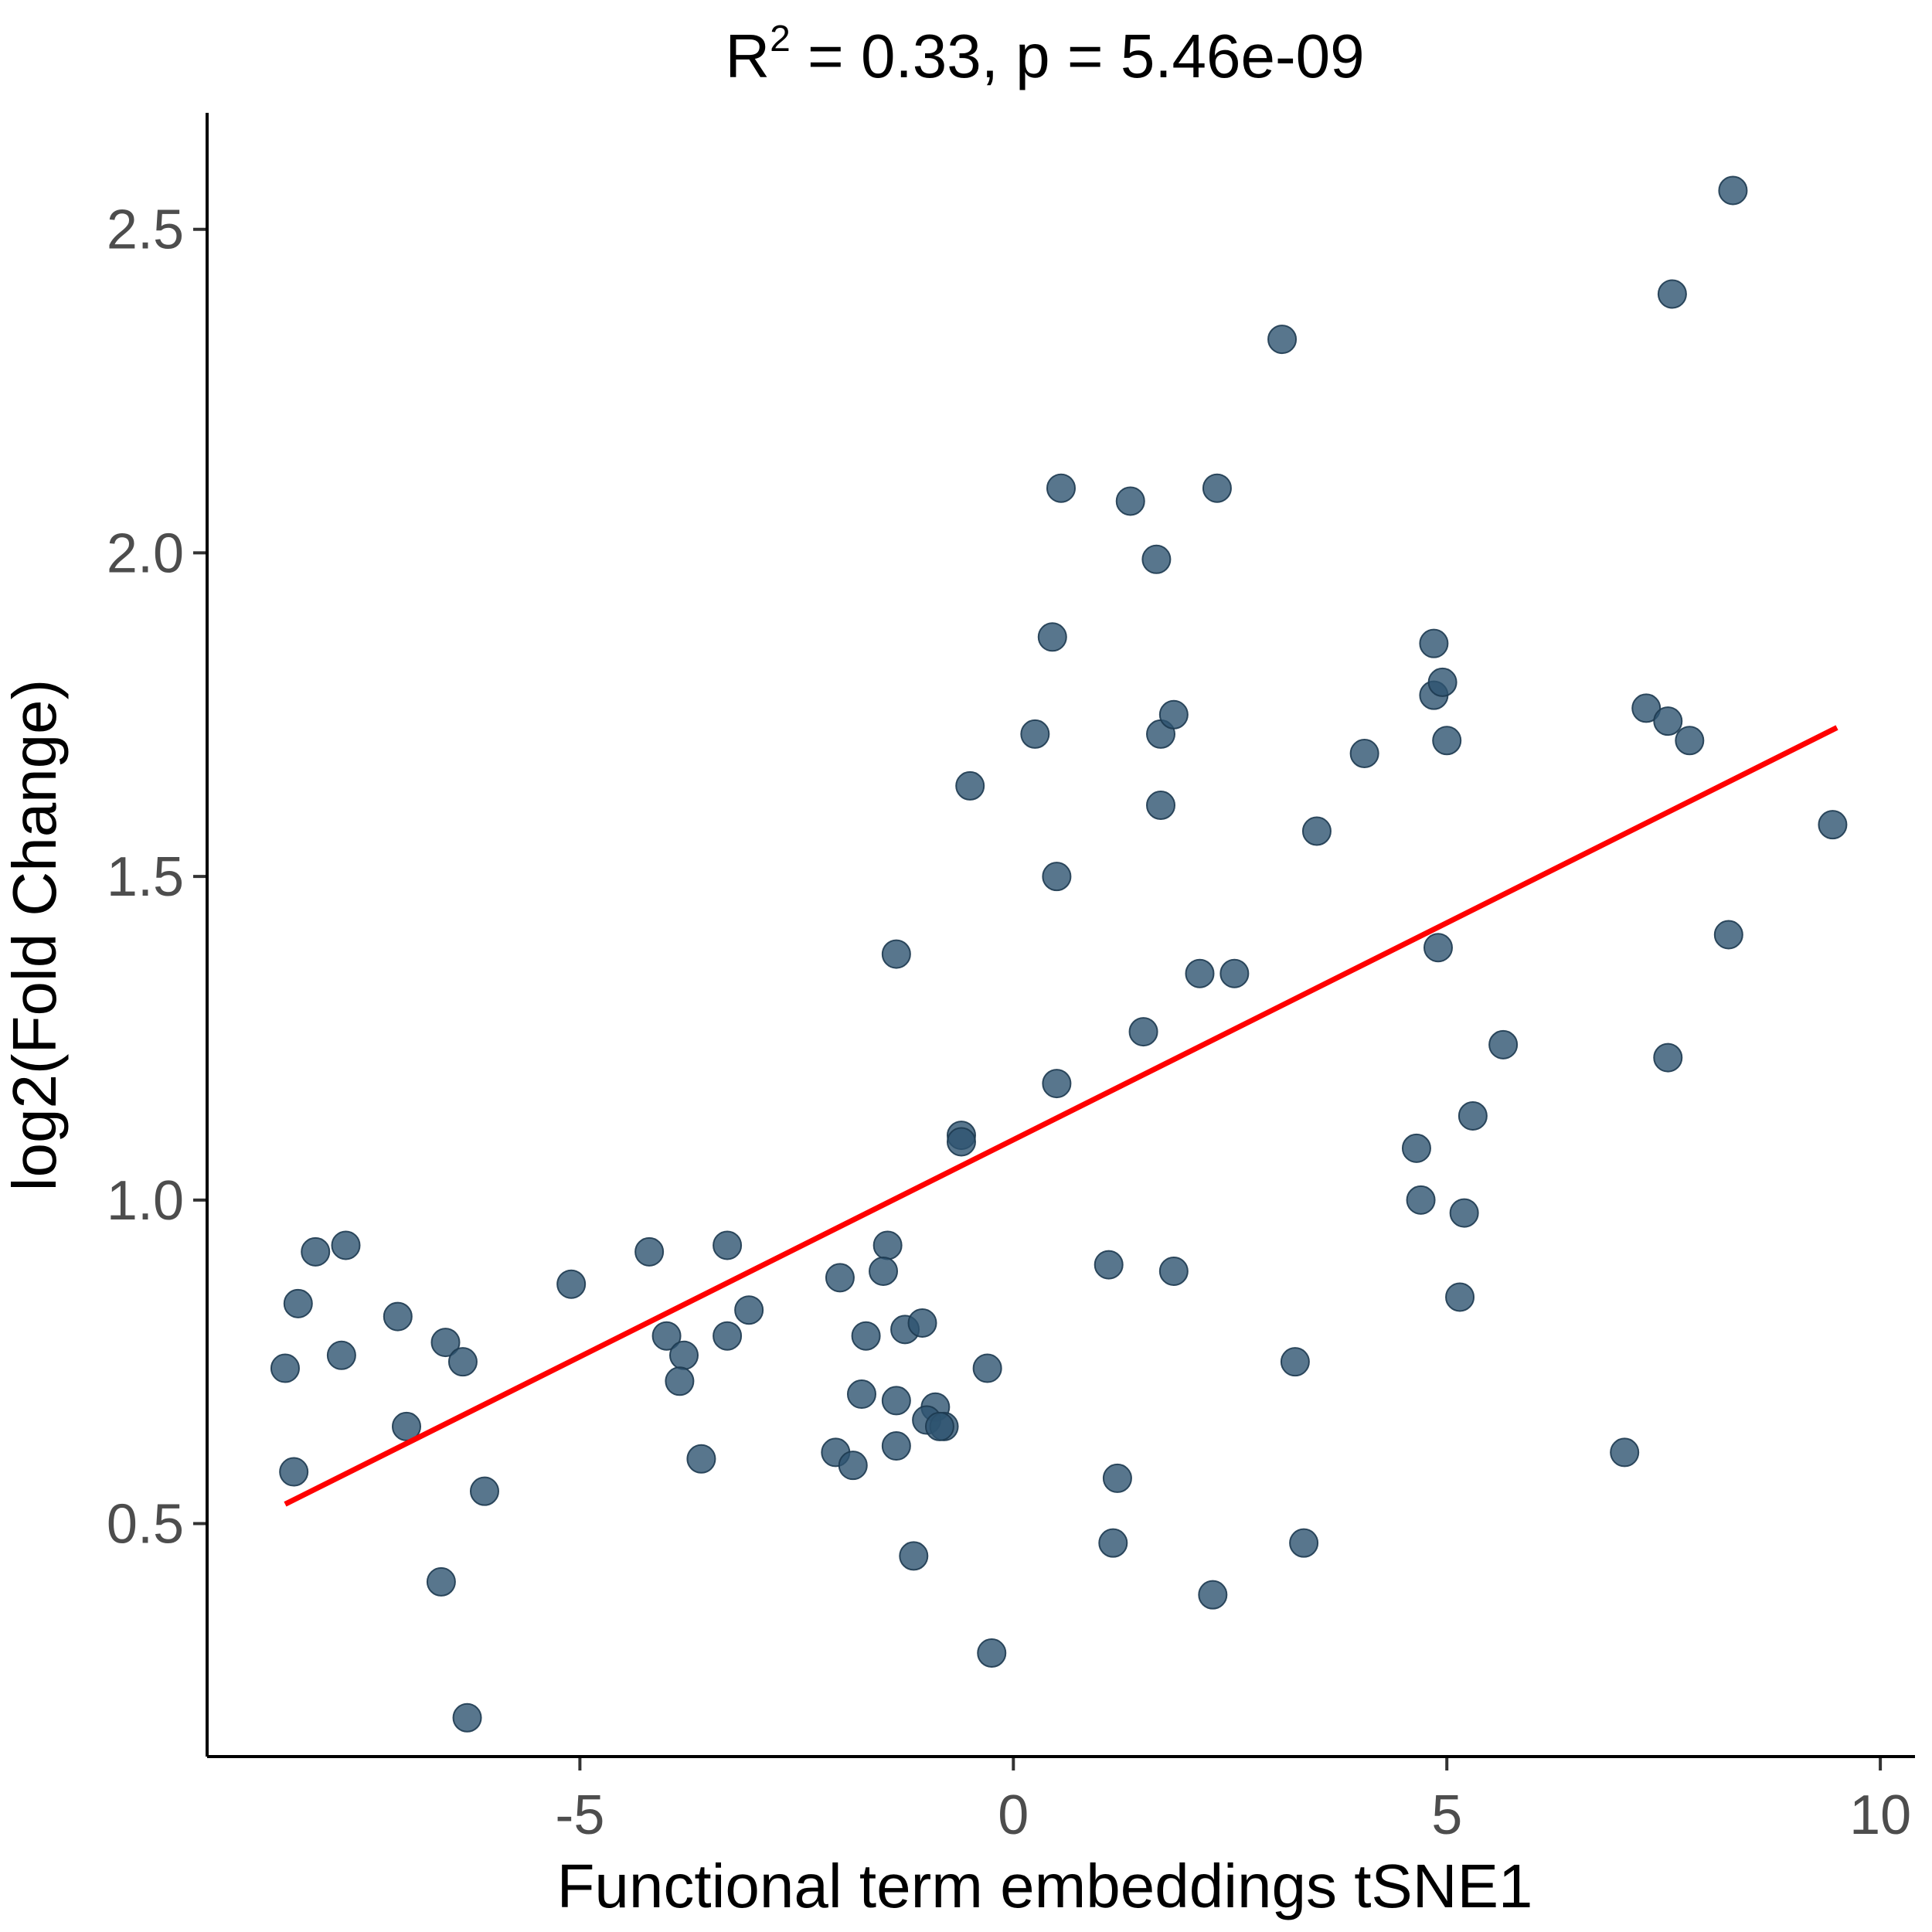  Describe the element at coordinates (1045, 1886) in the screenshot. I see `x-axis-label: Functional term embeddings tSNE1` at that location.